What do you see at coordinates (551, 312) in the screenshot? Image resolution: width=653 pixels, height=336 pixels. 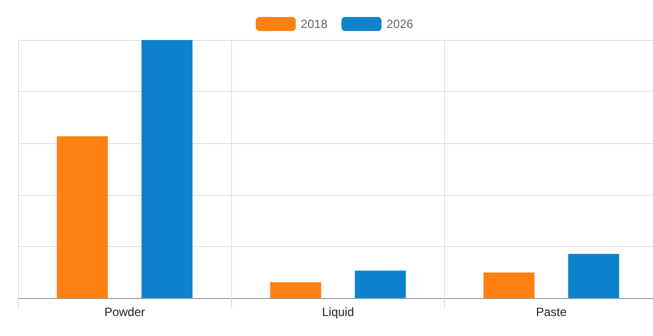 I see `x-tick-label: Paste` at bounding box center [551, 312].